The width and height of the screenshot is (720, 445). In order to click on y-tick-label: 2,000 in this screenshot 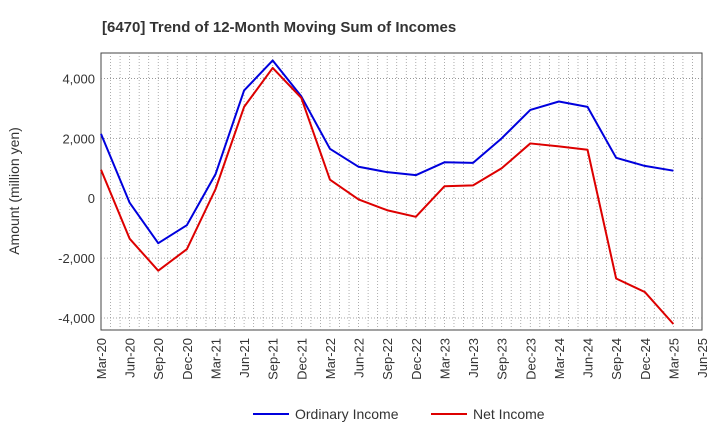, I will do `click(78, 138)`.